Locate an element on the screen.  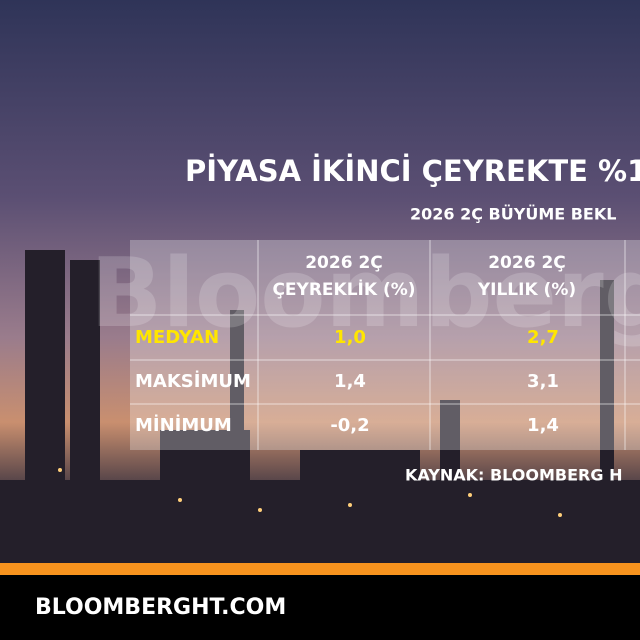
column-header: ÇEYREKLİK (%) is located at coordinates (343, 289).